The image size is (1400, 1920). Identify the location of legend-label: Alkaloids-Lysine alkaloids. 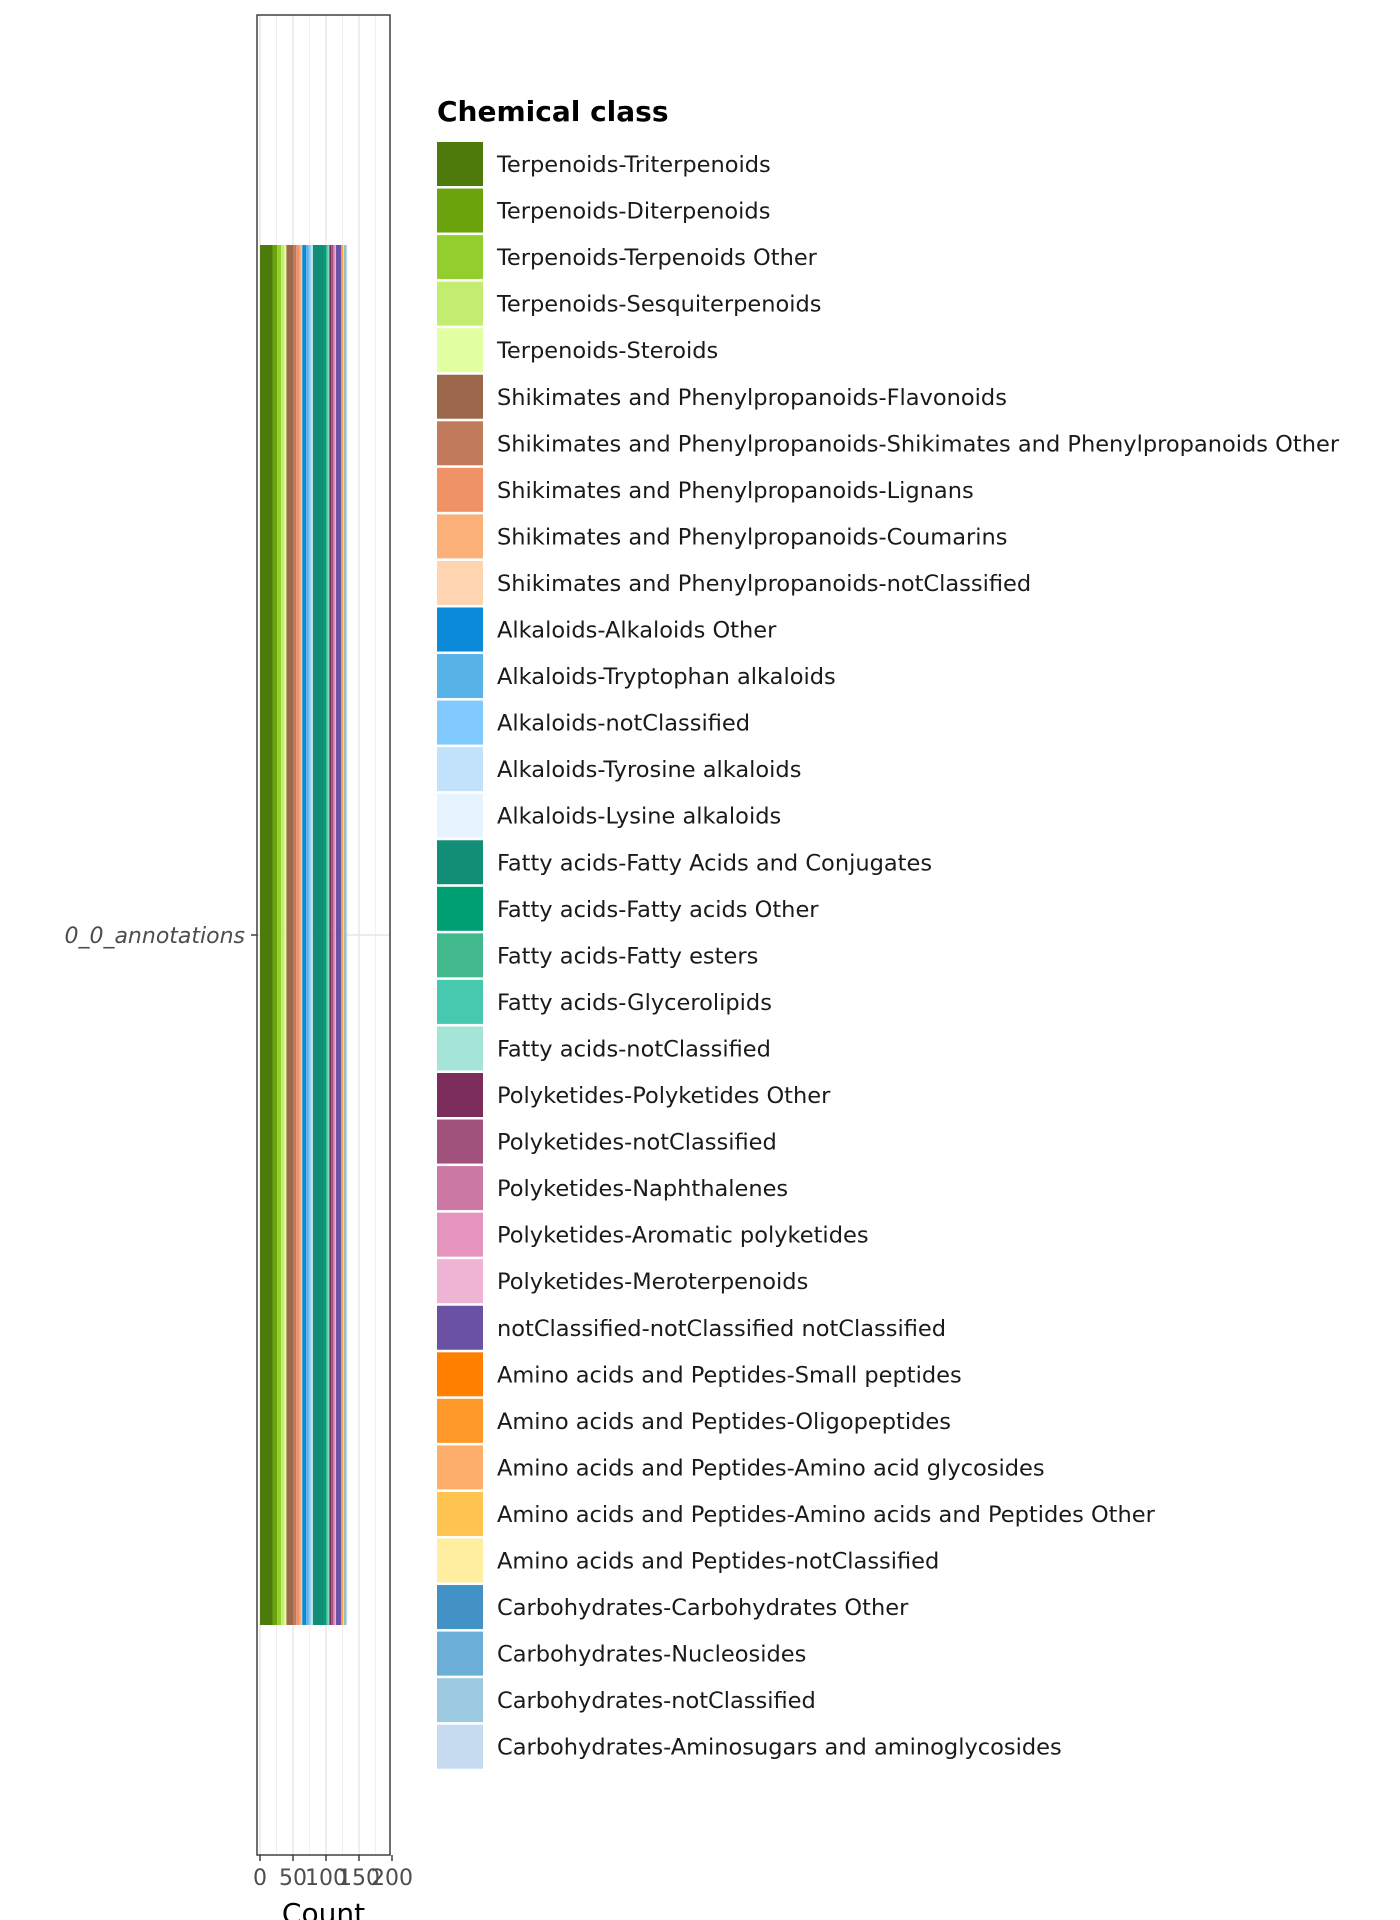
(639, 817).